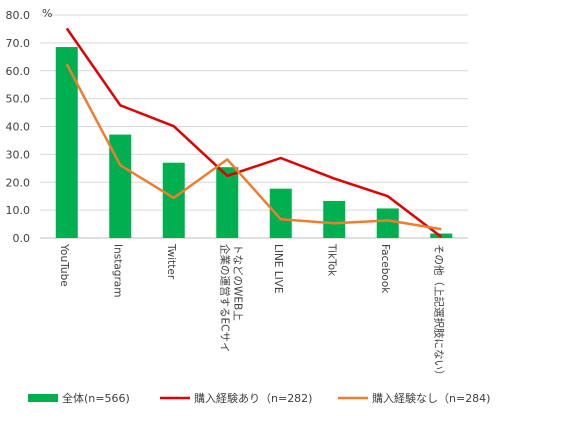 Image resolution: width=573 pixels, height=429 pixels. I want to click on svg-text: その他（上記選択肢にない）, so click(438, 312).